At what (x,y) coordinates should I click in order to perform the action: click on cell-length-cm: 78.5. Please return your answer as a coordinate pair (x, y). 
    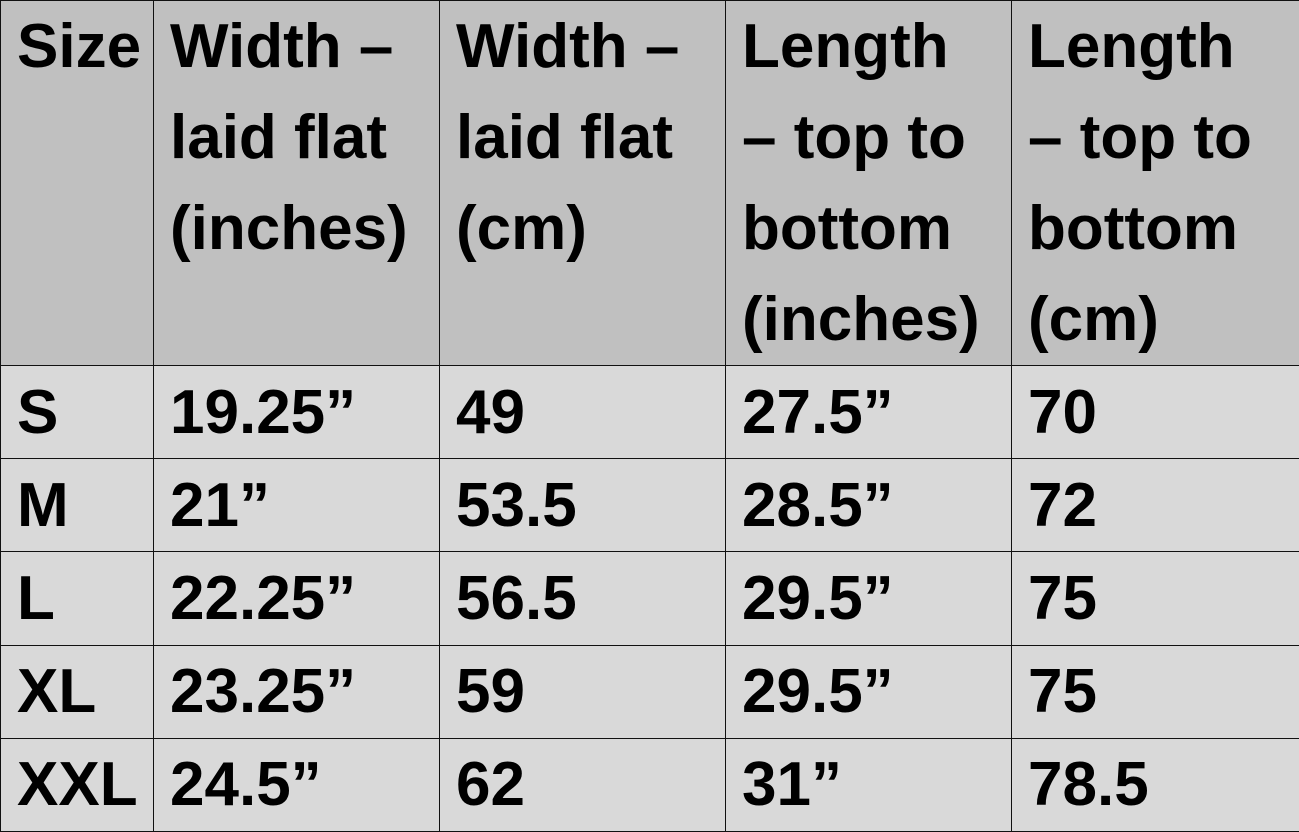
    Looking at the image, I should click on (1155, 784).